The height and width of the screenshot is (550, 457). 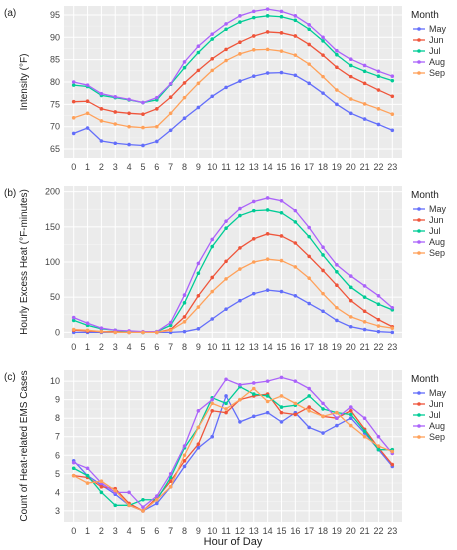 I want to click on y-tick-label: 70, so click(x=55, y=127).